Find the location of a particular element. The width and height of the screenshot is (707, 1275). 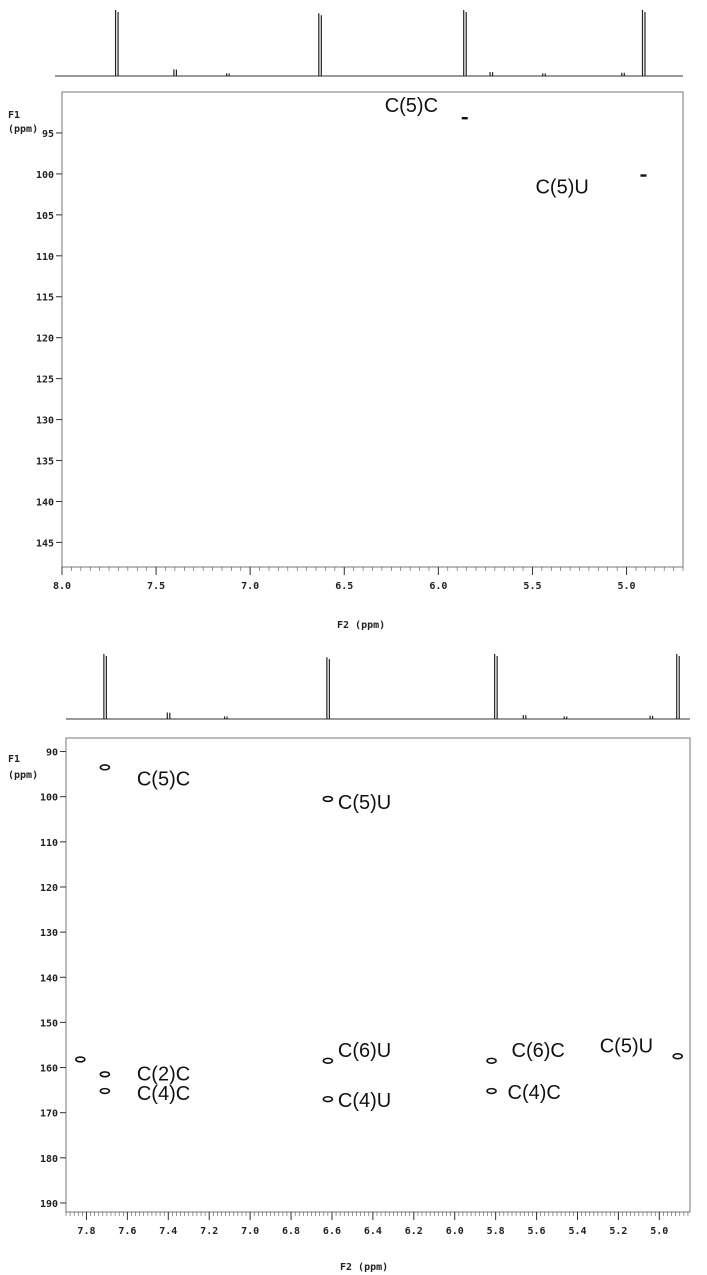

top-y-tick-label: 95 is located at coordinates (48, 134).